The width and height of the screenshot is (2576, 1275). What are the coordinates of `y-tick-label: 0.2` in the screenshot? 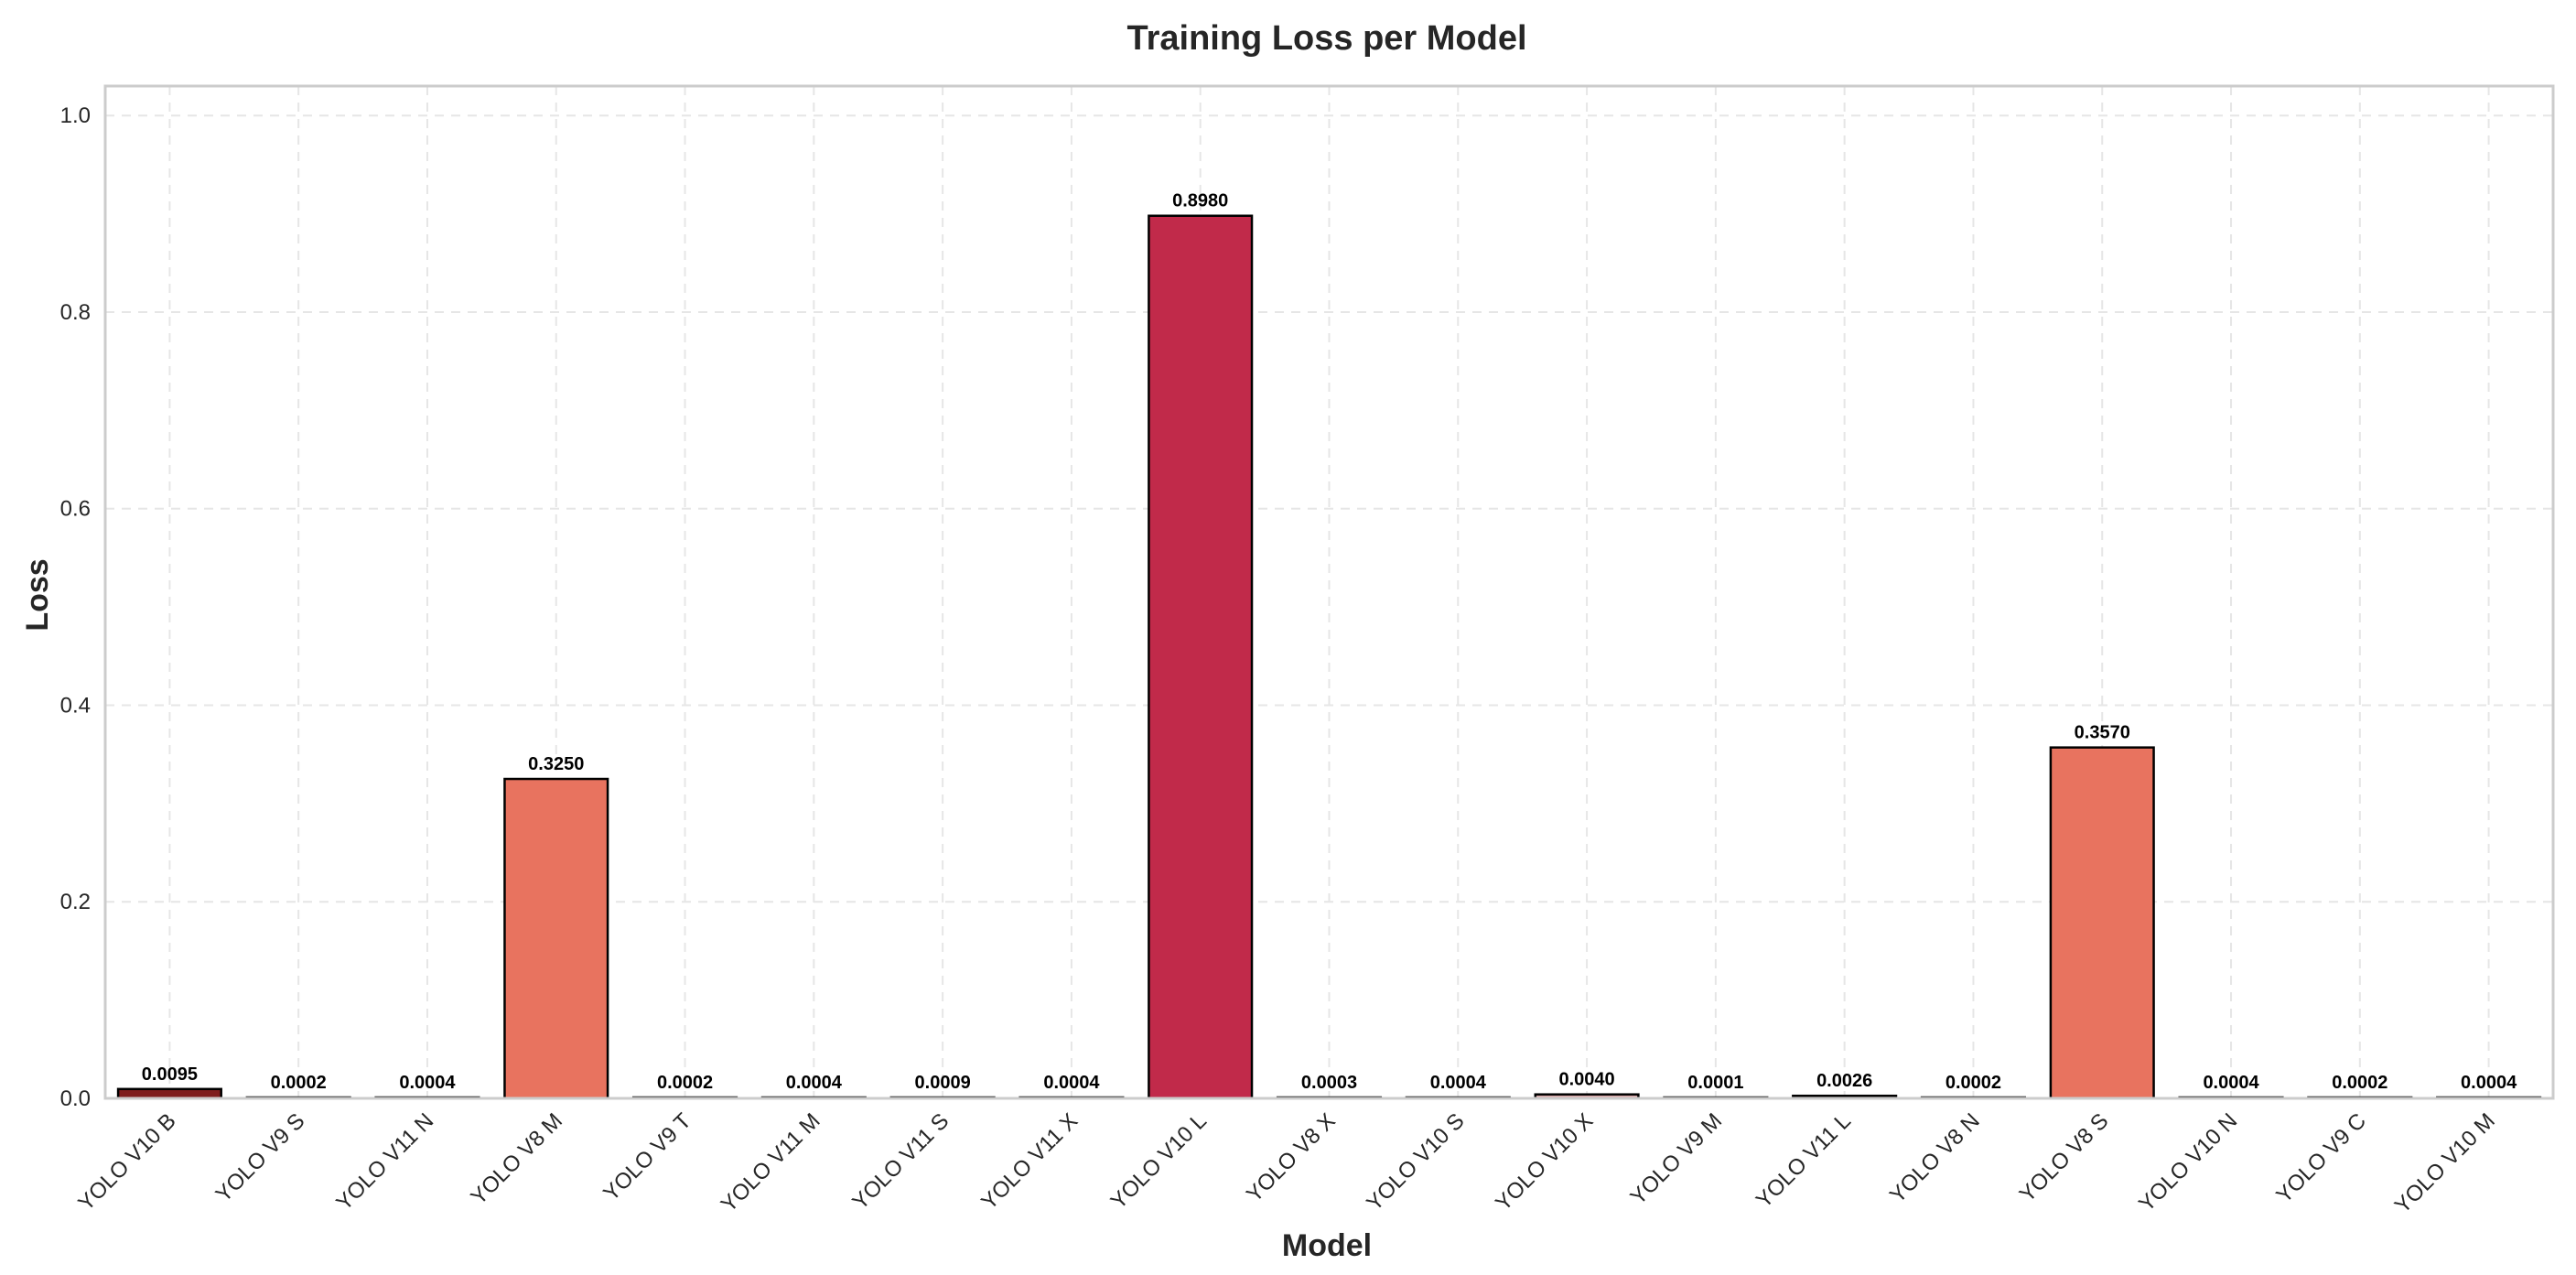 It's located at (76, 902).